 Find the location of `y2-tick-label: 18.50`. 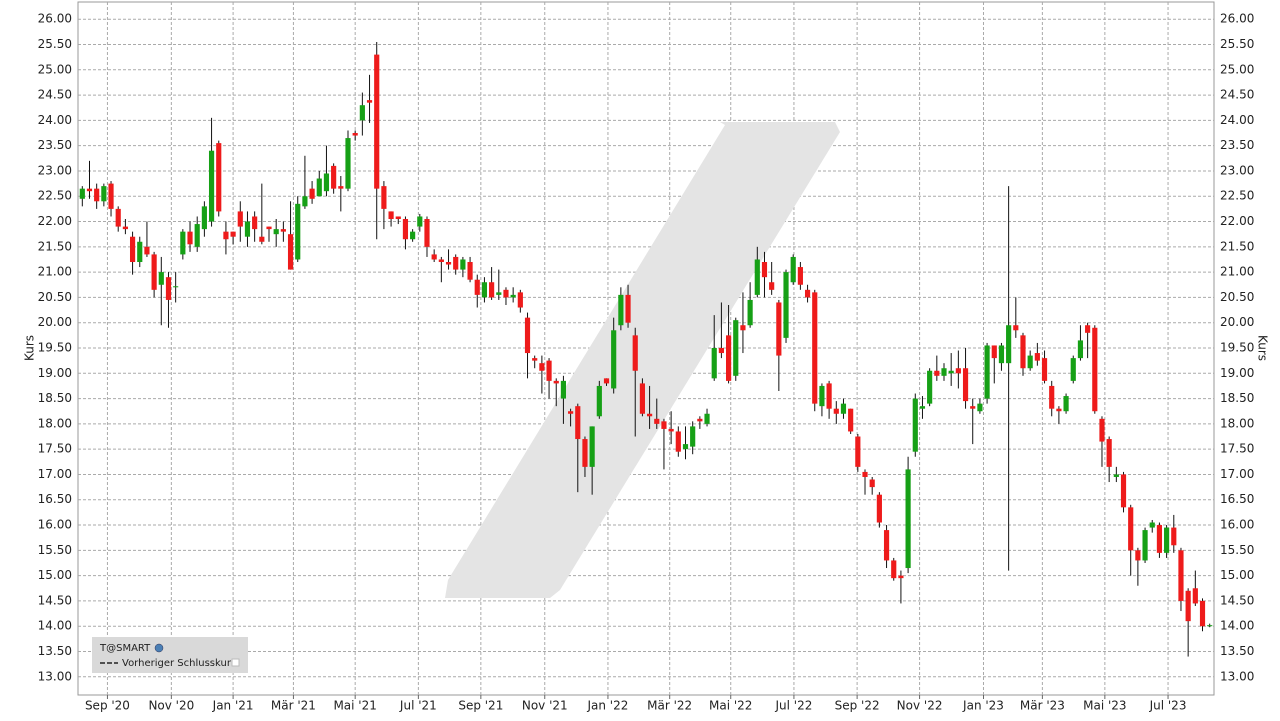

y2-tick-label: 18.50 is located at coordinates (1237, 398).